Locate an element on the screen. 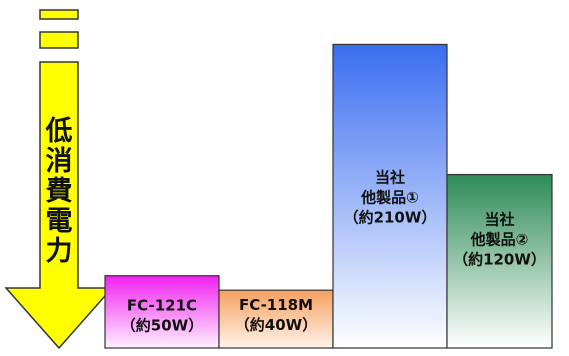  bar-label-3-2: （約120W） is located at coordinates (499, 260).